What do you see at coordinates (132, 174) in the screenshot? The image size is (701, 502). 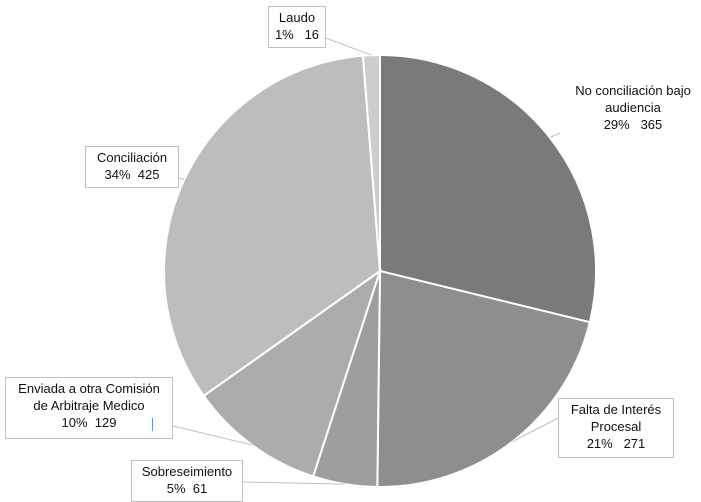 I see `slice-value-label: 34% 425` at bounding box center [132, 174].